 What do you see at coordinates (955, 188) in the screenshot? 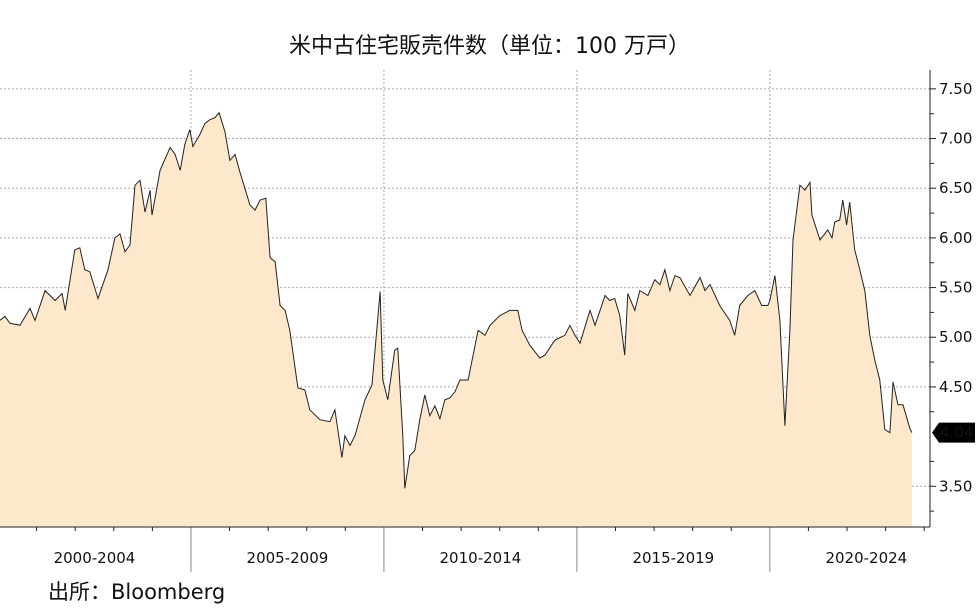
I see `y-tick-label: 6.50` at bounding box center [955, 188].